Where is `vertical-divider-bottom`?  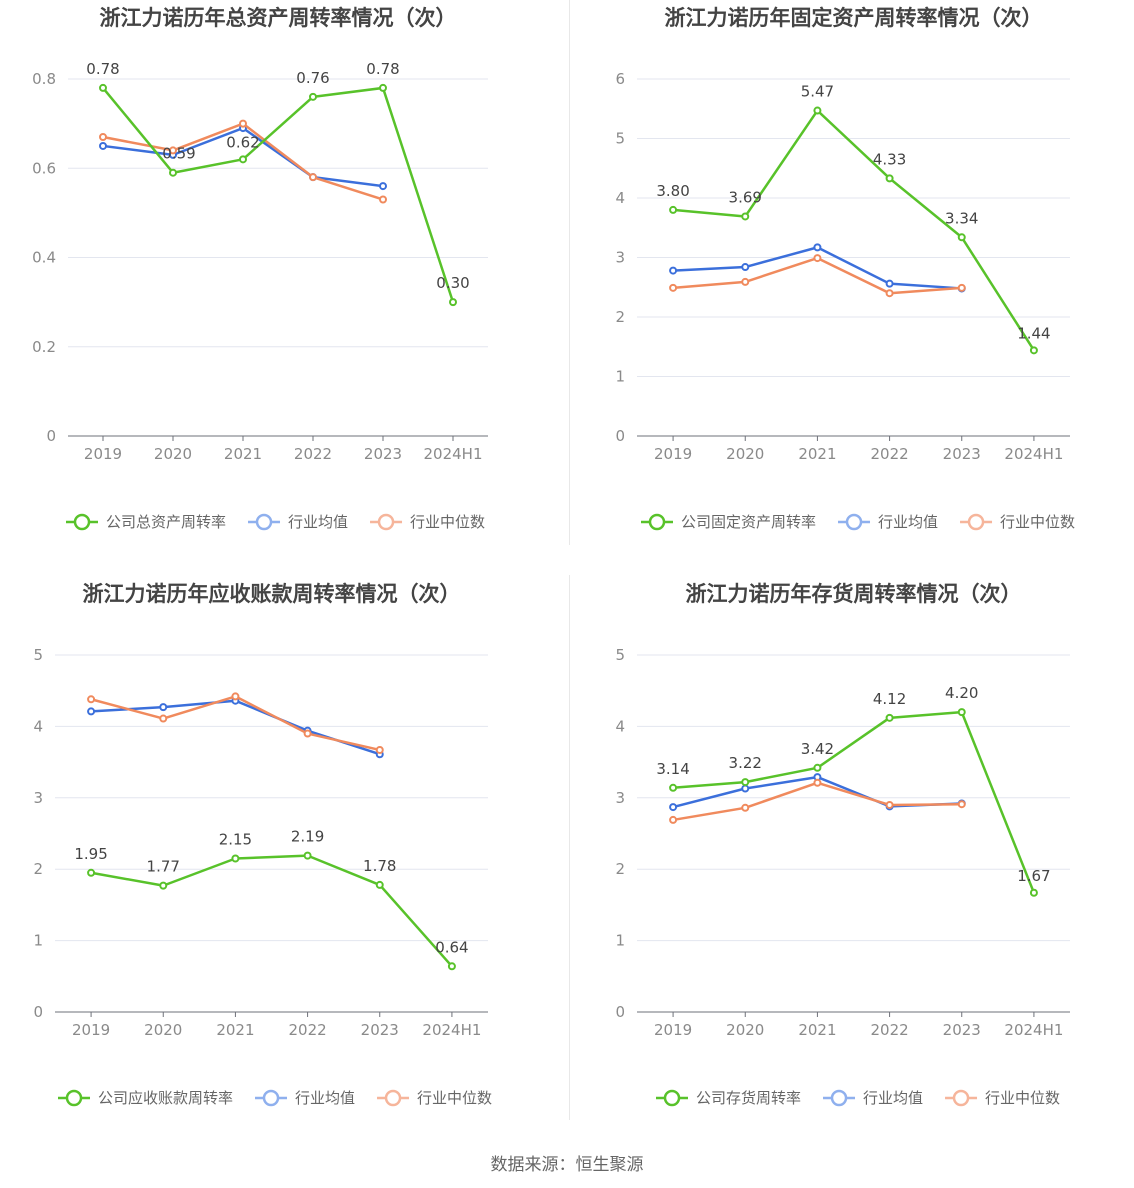
vertical-divider-bottom is located at coordinates (569, 847).